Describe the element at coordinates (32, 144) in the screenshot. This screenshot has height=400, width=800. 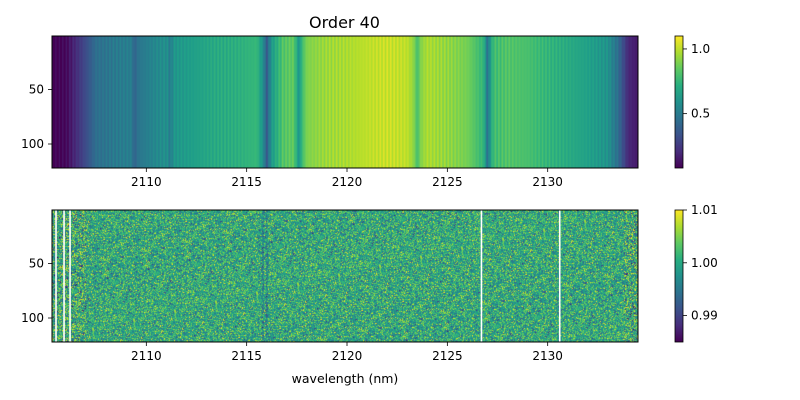
I see `y-tick-label: 100` at that location.